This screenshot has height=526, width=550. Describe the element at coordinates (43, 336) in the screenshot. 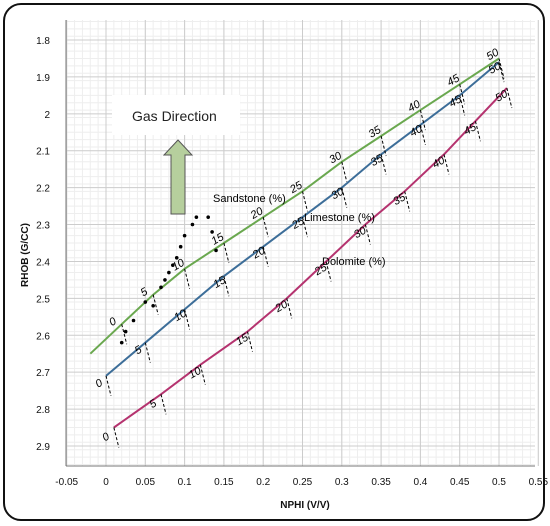

I see `y-tick-label: 2.6` at that location.